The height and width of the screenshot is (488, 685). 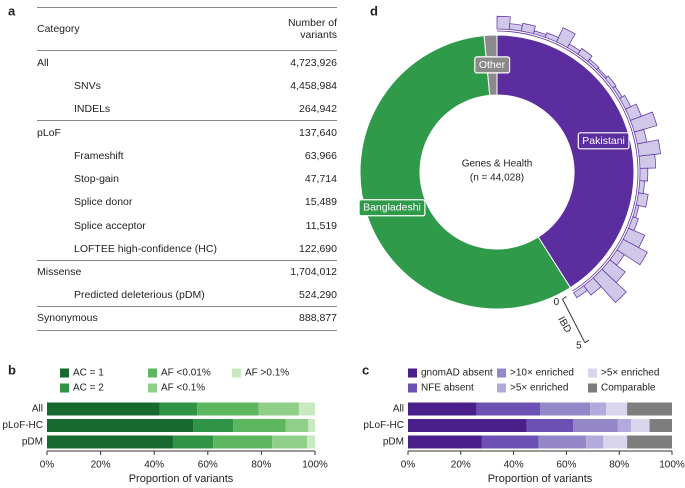 What do you see at coordinates (187, 225) in the screenshot?
I see `table-row: Splice acceptor 11,519` at bounding box center [187, 225].